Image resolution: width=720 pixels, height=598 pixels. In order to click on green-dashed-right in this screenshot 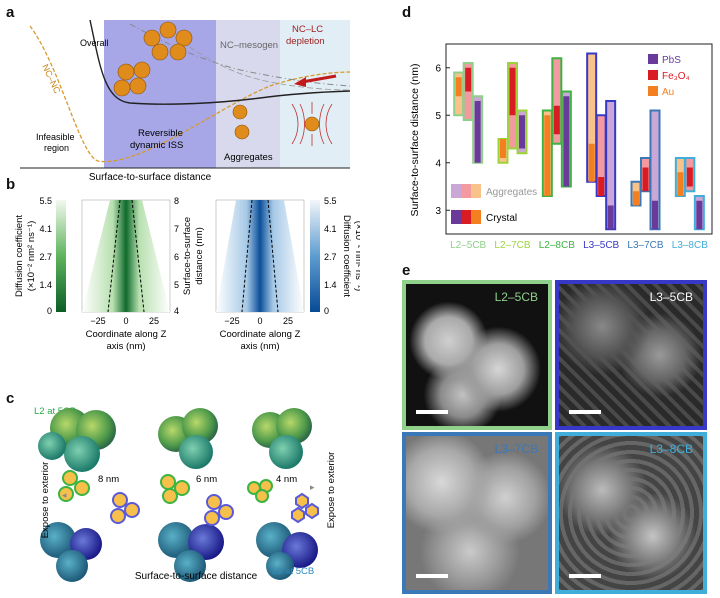, I will do `click(138, 256)`.